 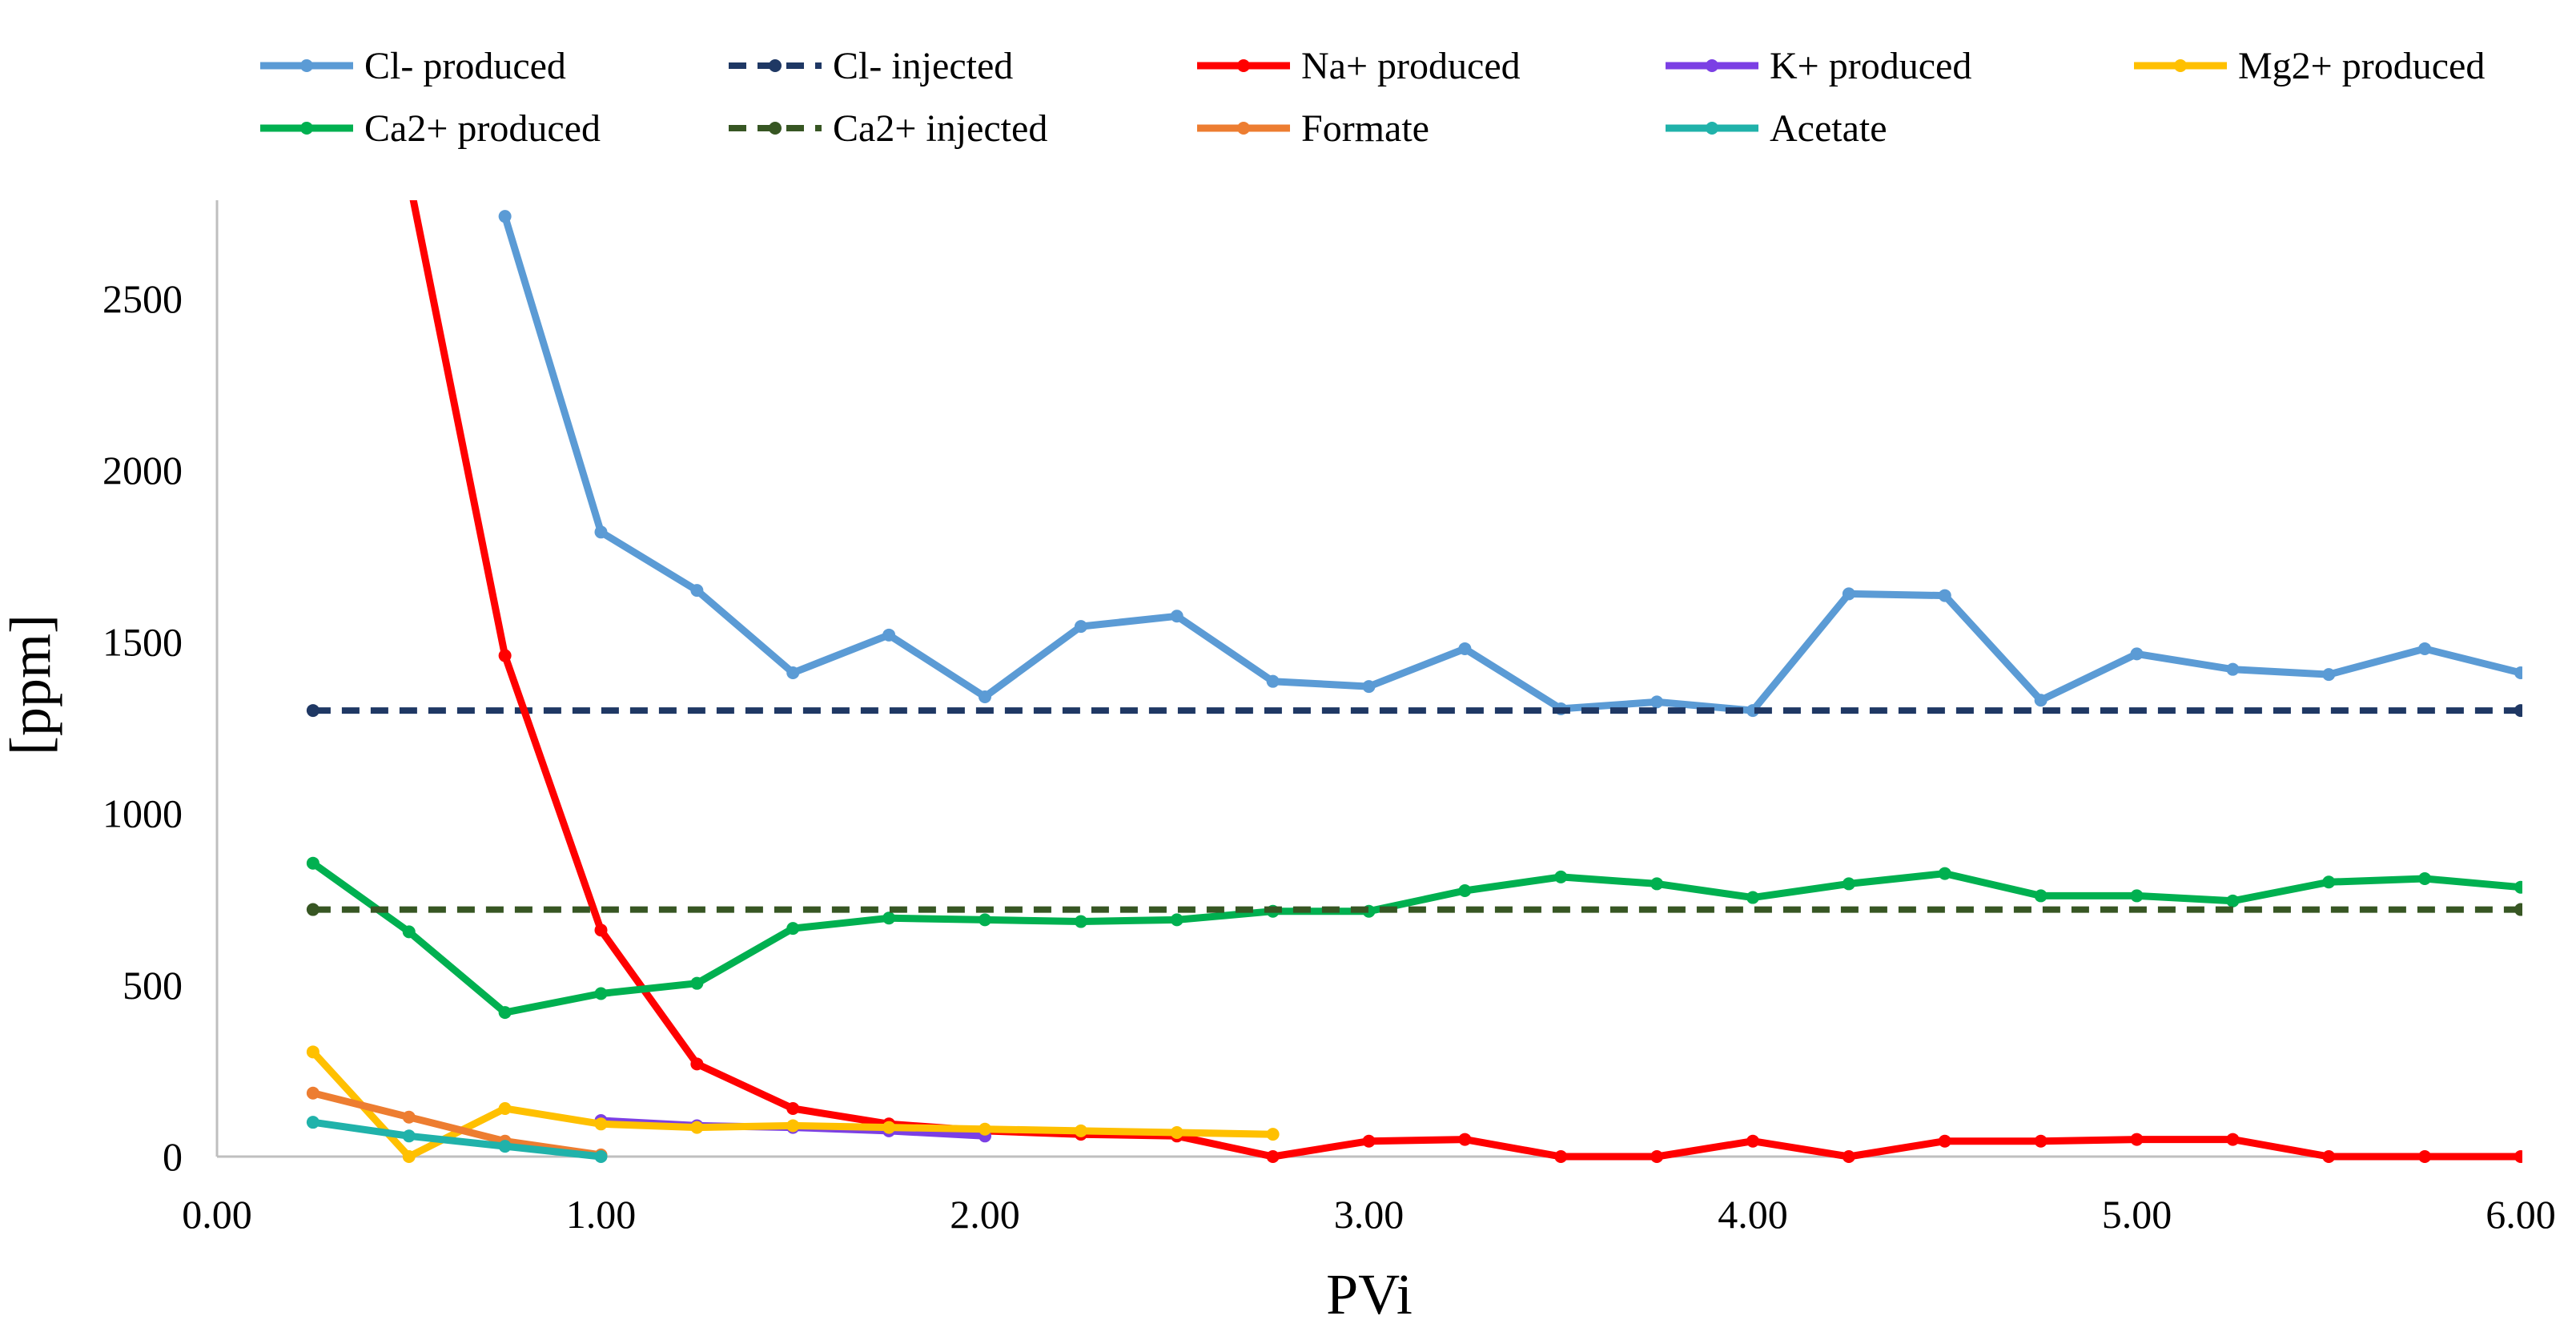 I want to click on series-line-ca2-produced, so click(x=1415, y=937).